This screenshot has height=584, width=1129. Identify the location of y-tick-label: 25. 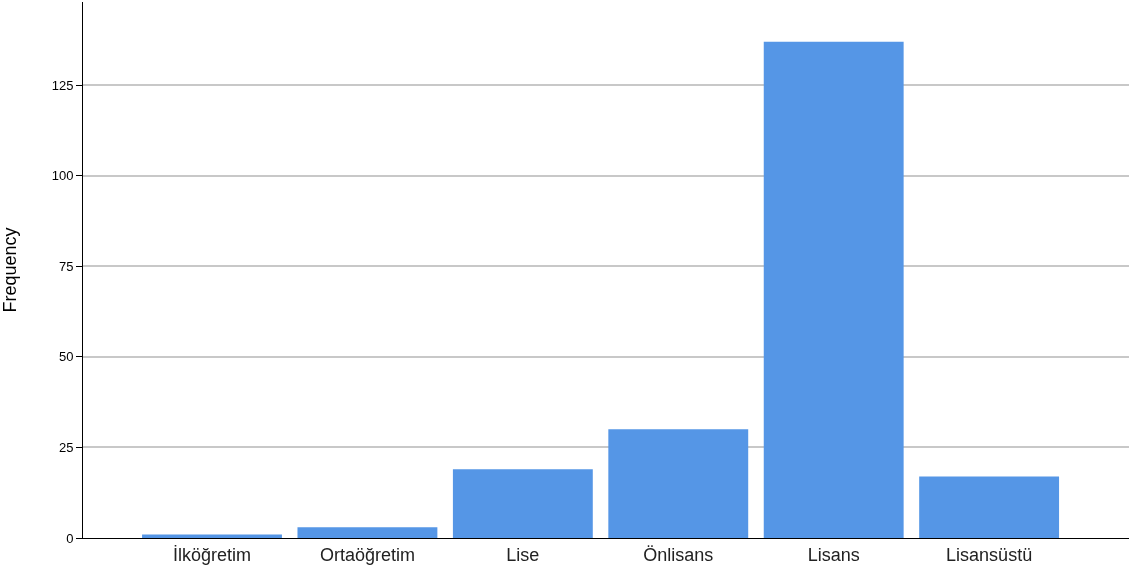
(66, 448).